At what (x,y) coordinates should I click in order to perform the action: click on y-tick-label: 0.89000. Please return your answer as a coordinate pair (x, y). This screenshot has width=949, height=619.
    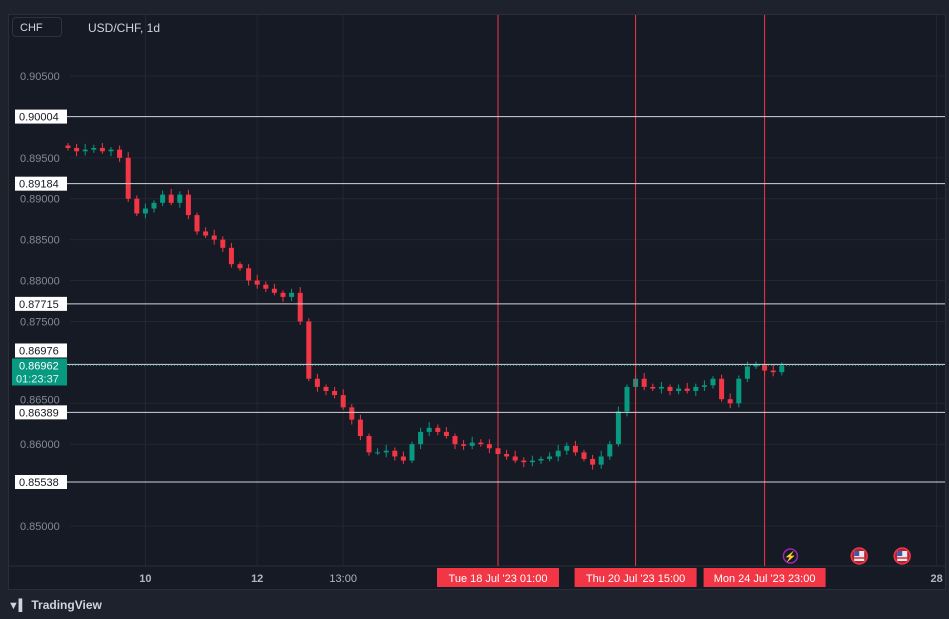
    Looking at the image, I should click on (40, 200).